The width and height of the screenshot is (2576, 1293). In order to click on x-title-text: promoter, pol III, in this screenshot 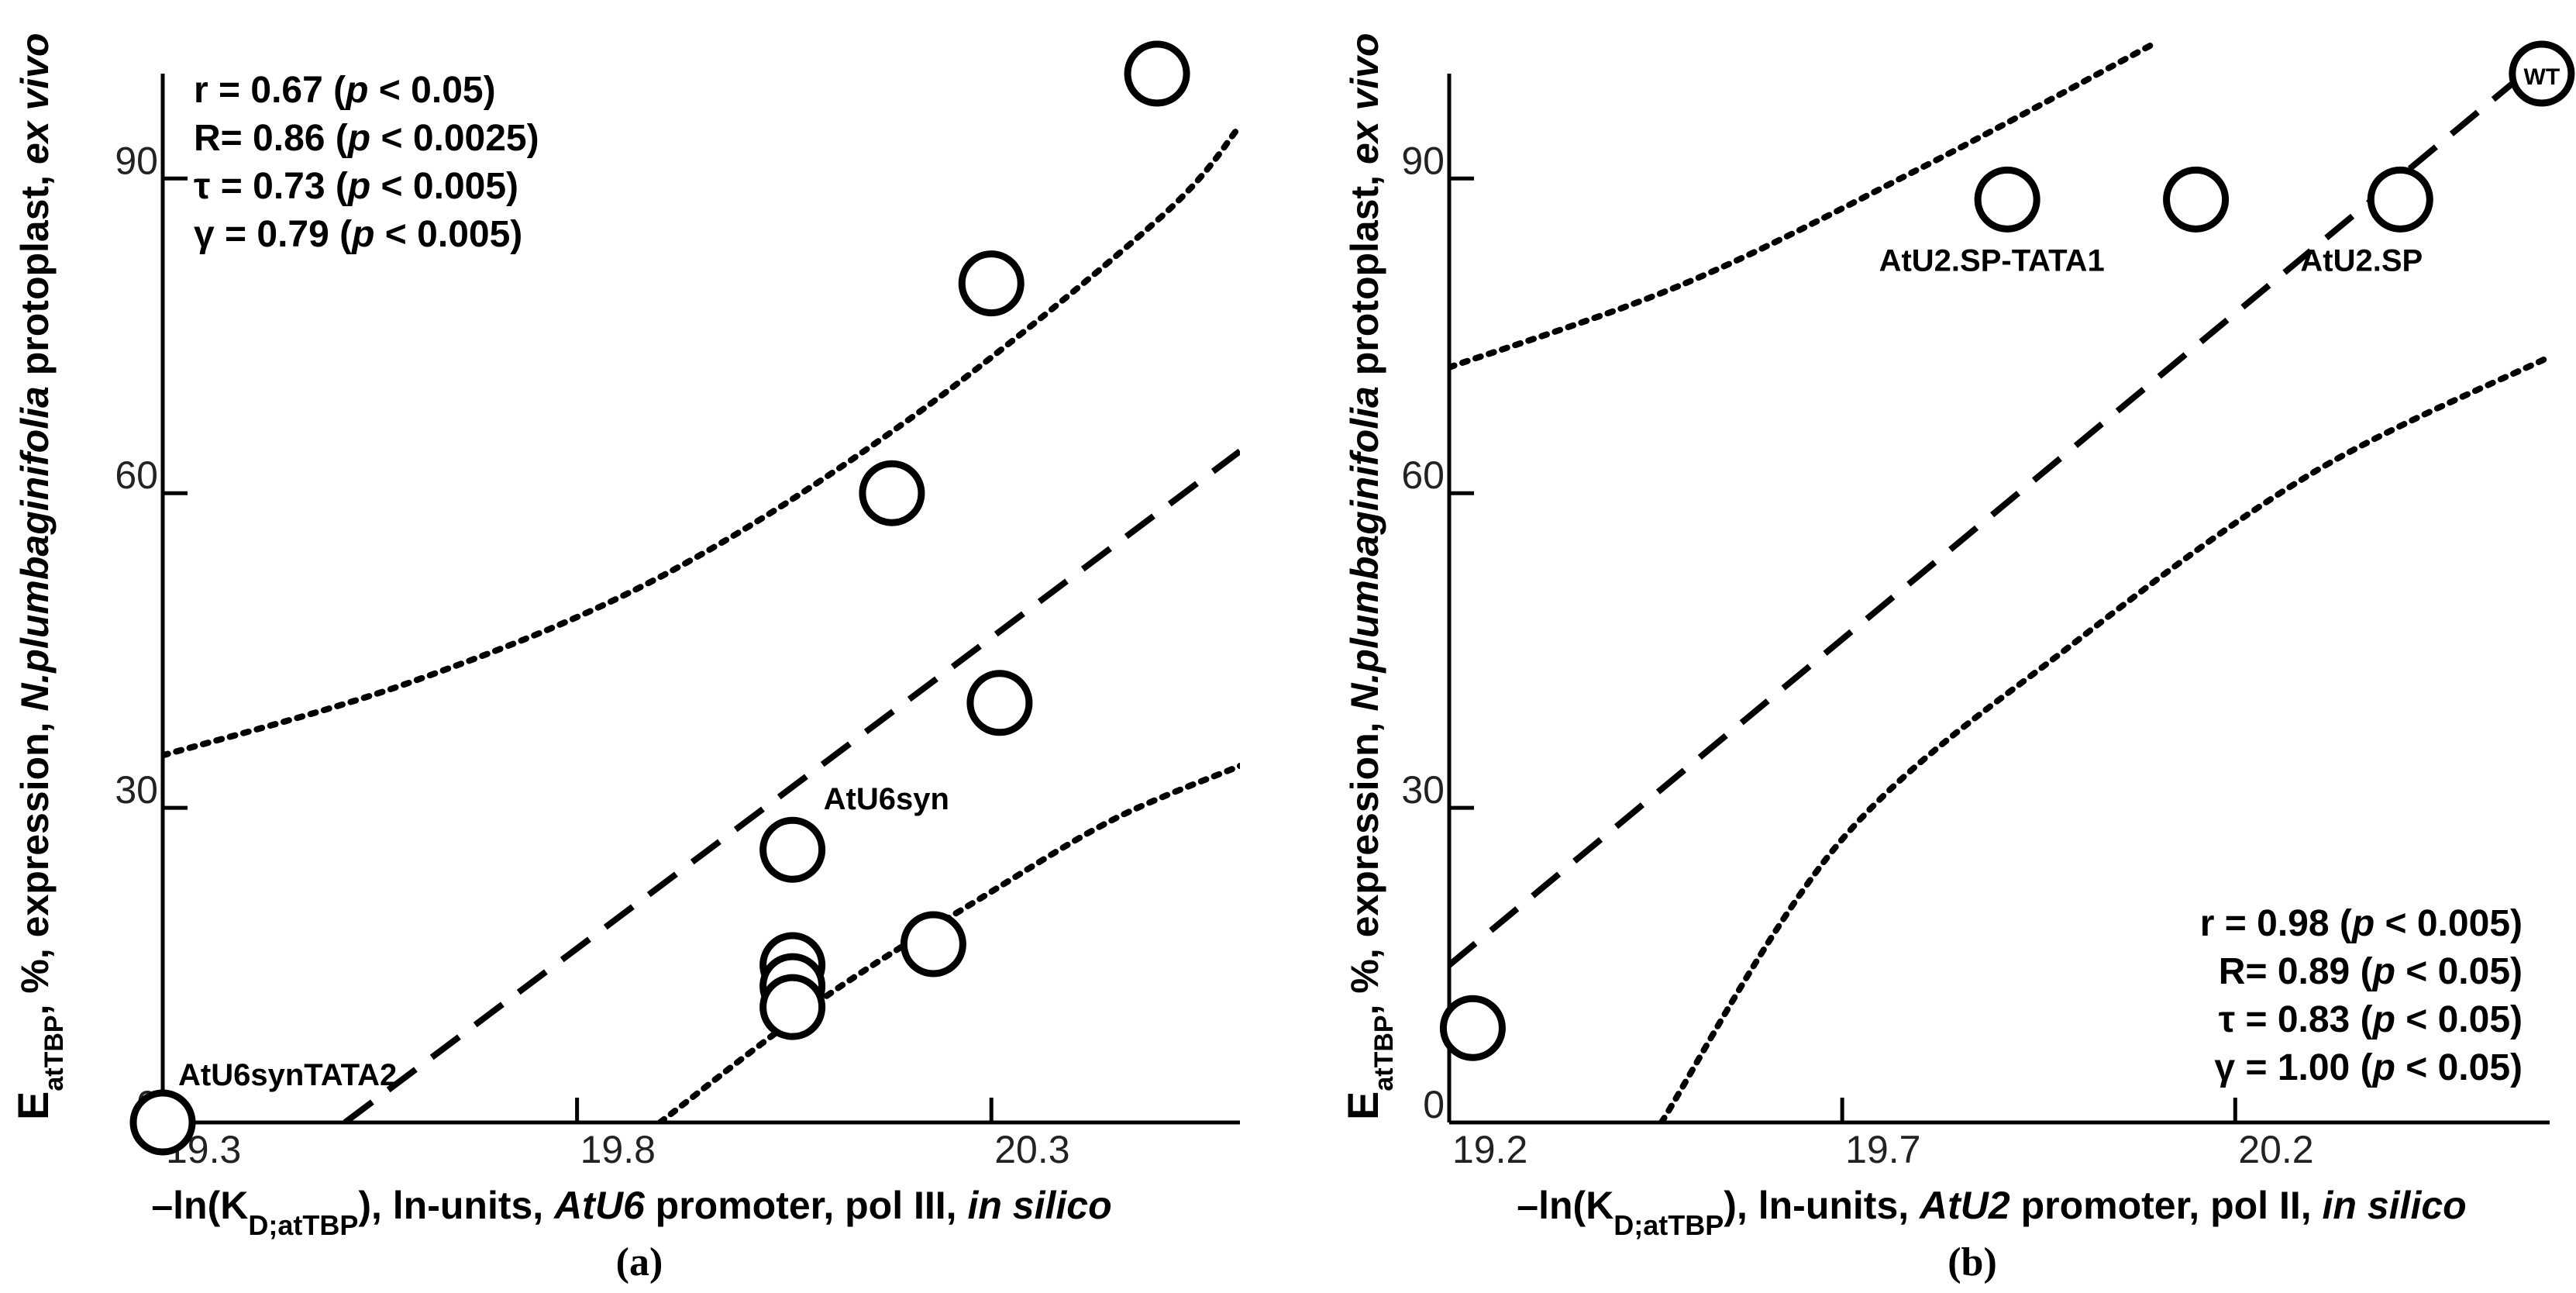, I will do `click(806, 1205)`.